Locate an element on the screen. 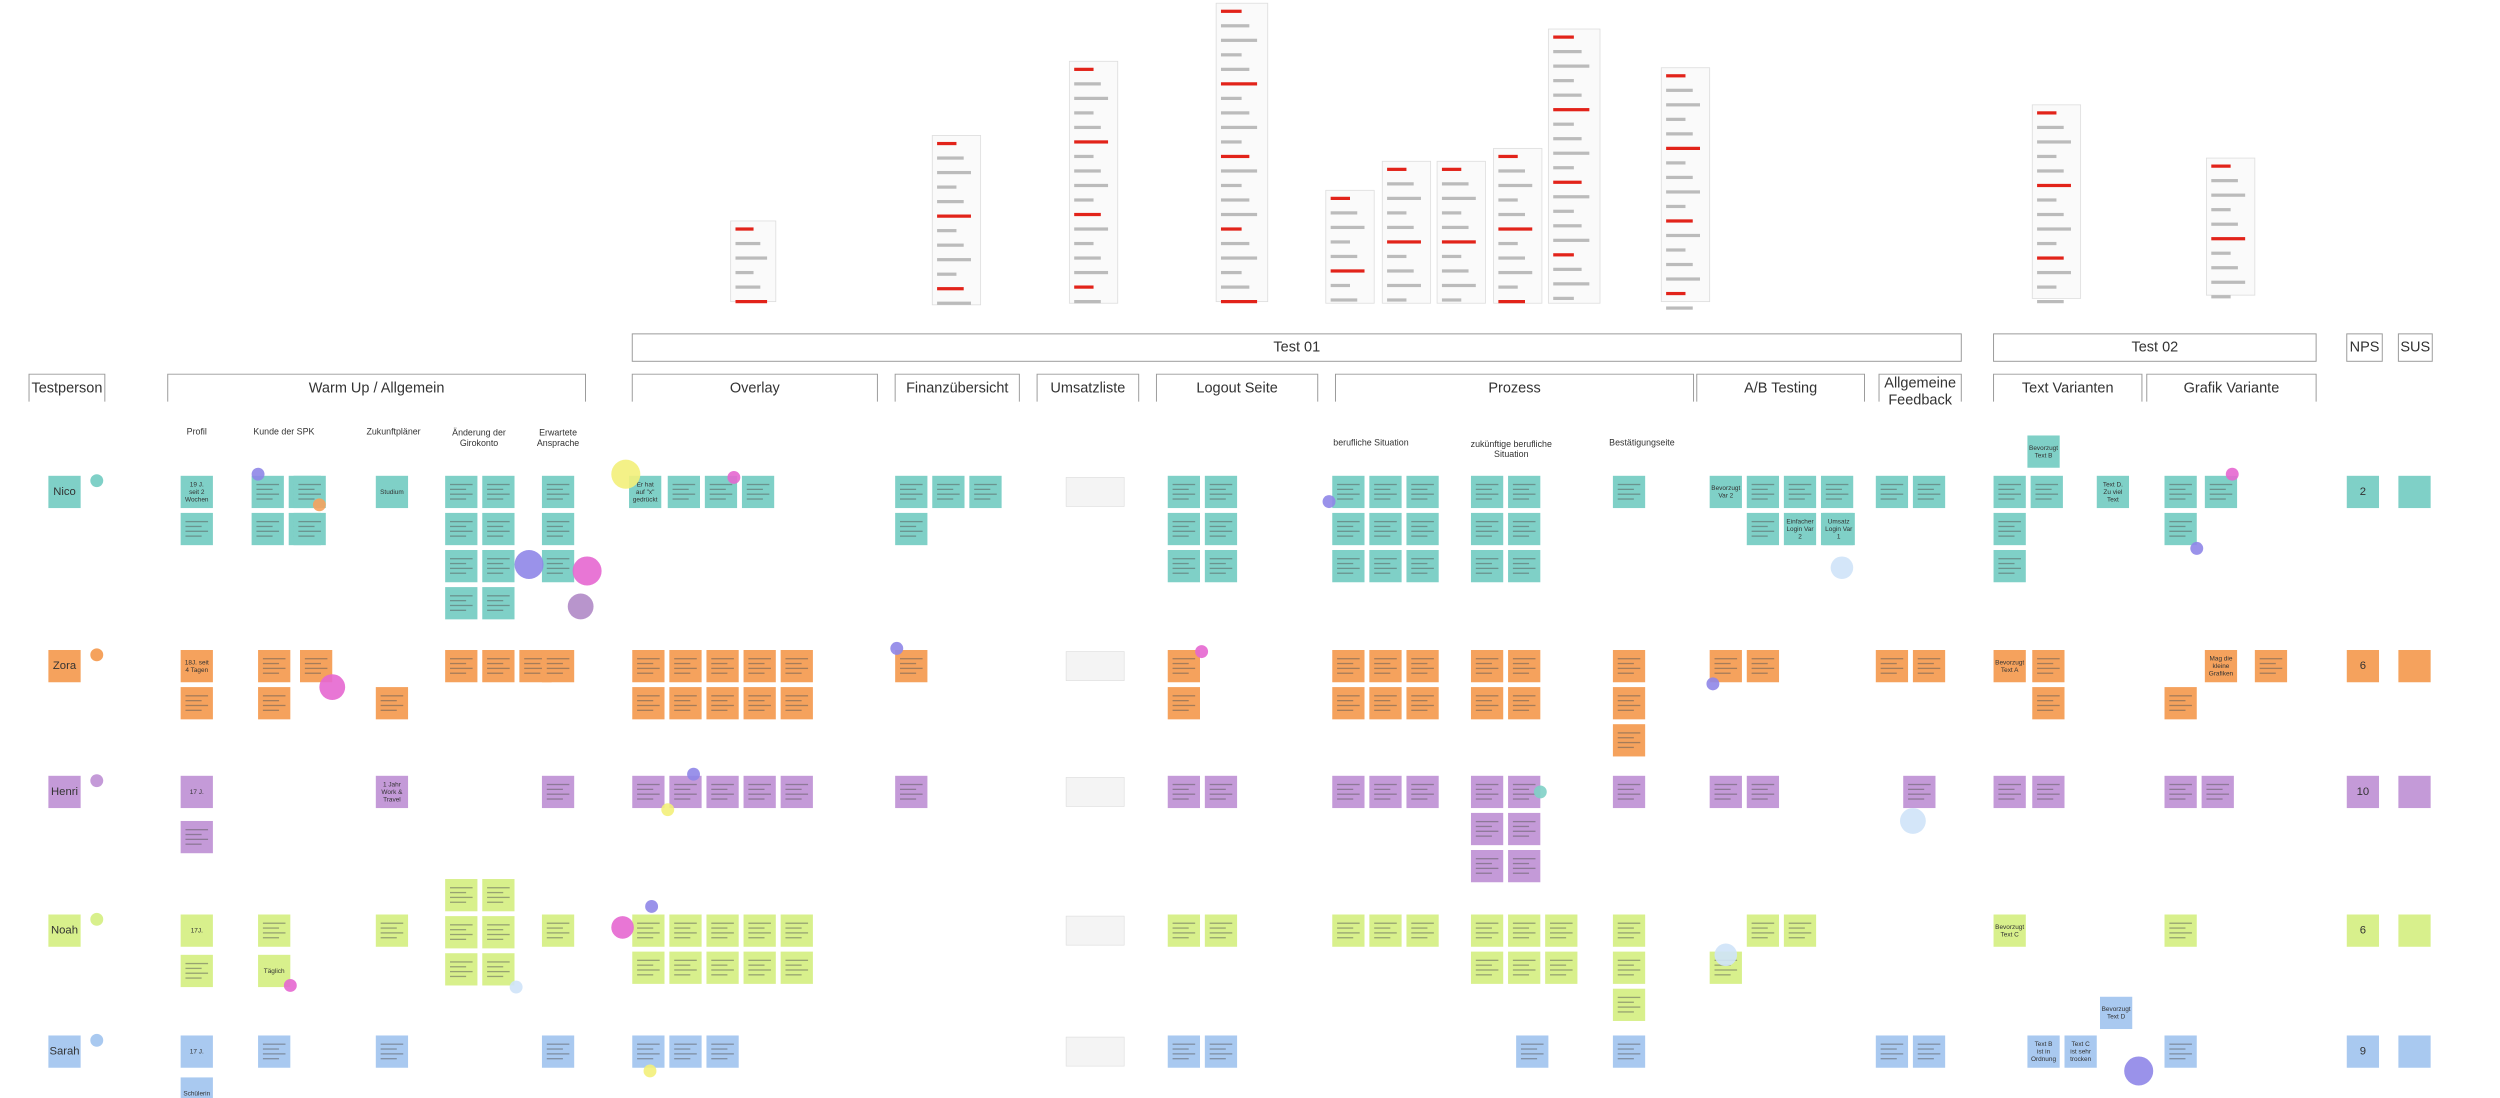 The height and width of the screenshot is (1098, 2500). subsection-title: Profil is located at coordinates (197, 432).